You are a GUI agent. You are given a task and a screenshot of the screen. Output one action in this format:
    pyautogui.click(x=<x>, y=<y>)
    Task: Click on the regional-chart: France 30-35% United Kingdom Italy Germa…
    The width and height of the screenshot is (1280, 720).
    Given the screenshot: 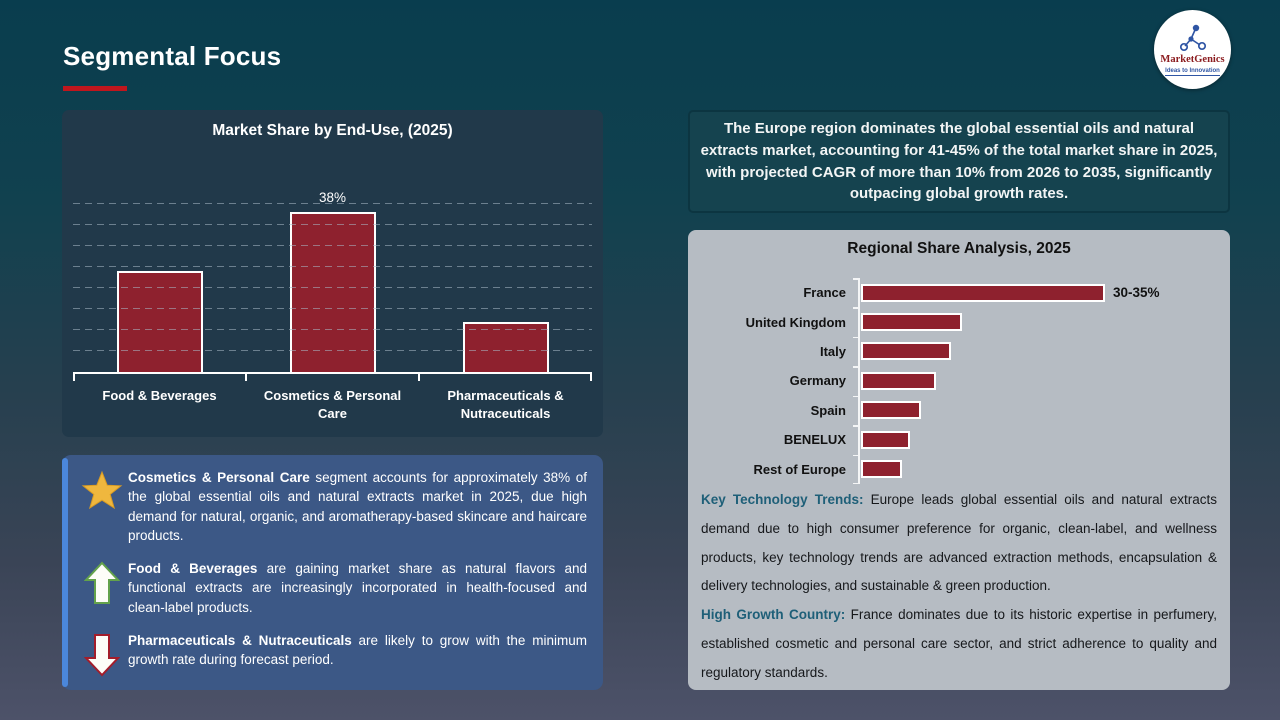 What is the action you would take?
    pyautogui.click(x=960, y=381)
    